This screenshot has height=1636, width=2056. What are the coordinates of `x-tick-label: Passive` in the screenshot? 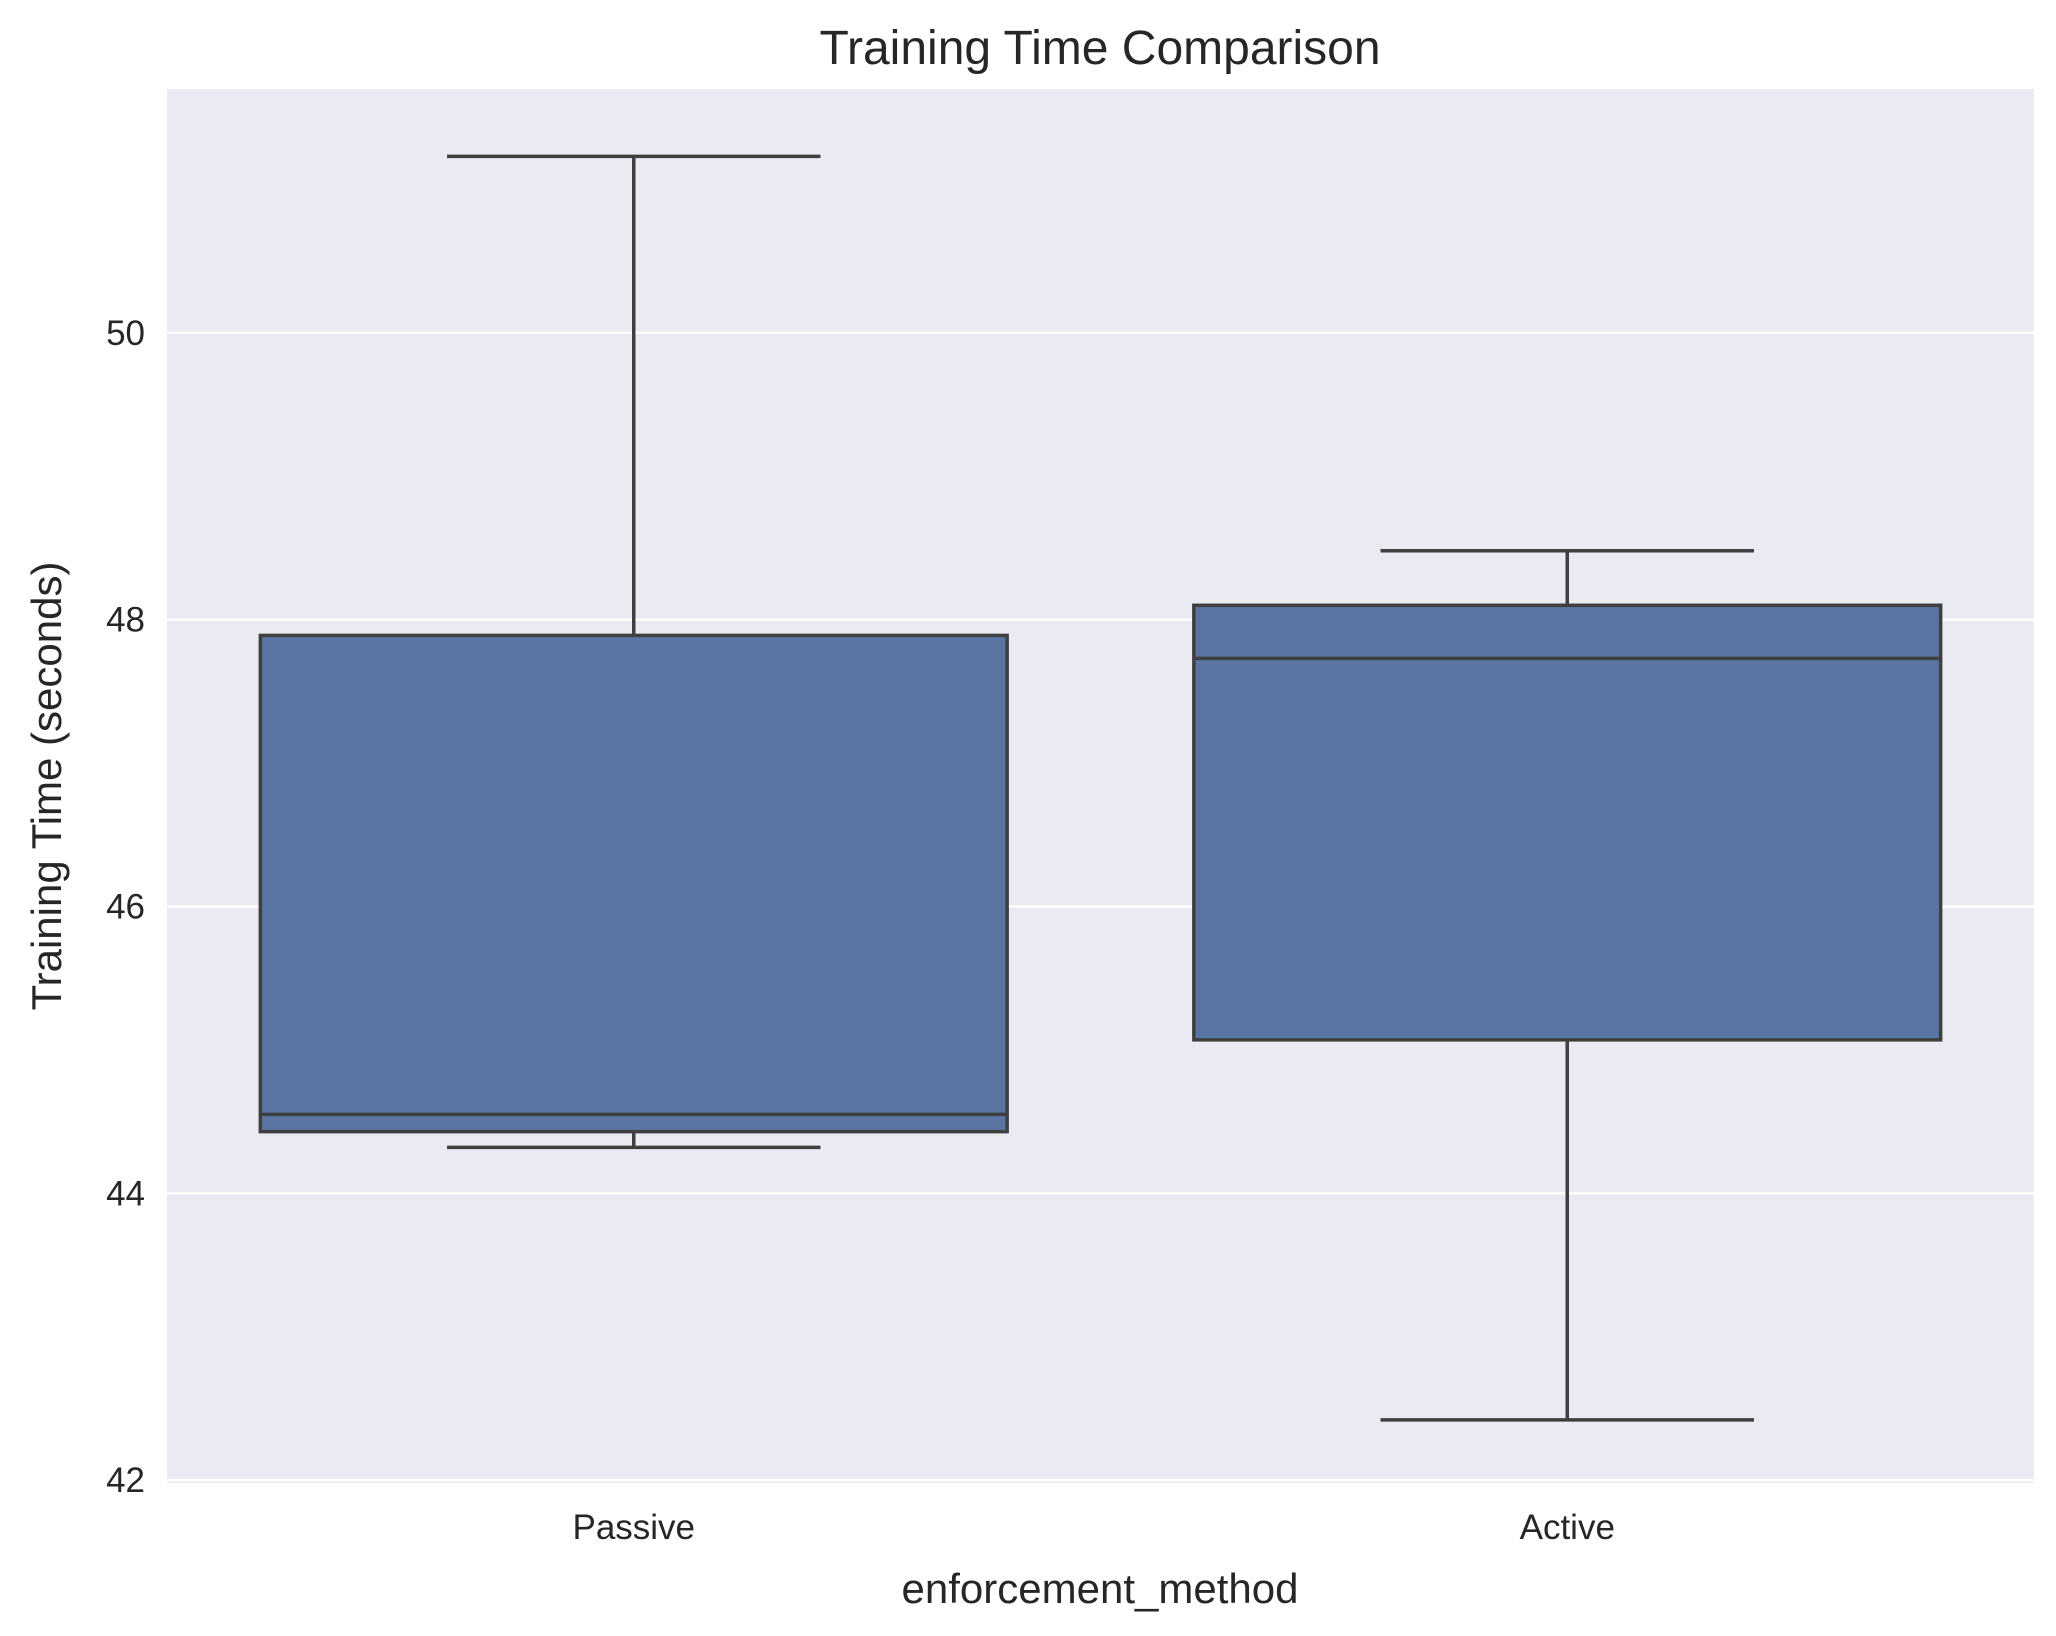 It's located at (633, 1527).